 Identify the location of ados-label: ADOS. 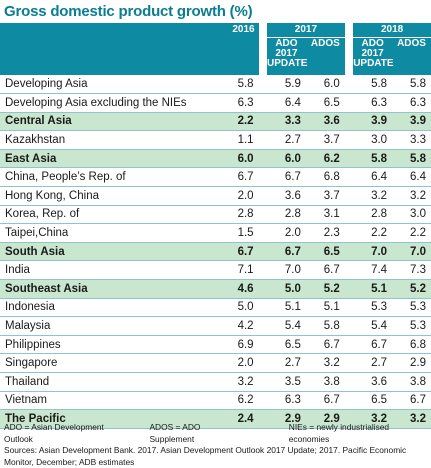
(411, 43).